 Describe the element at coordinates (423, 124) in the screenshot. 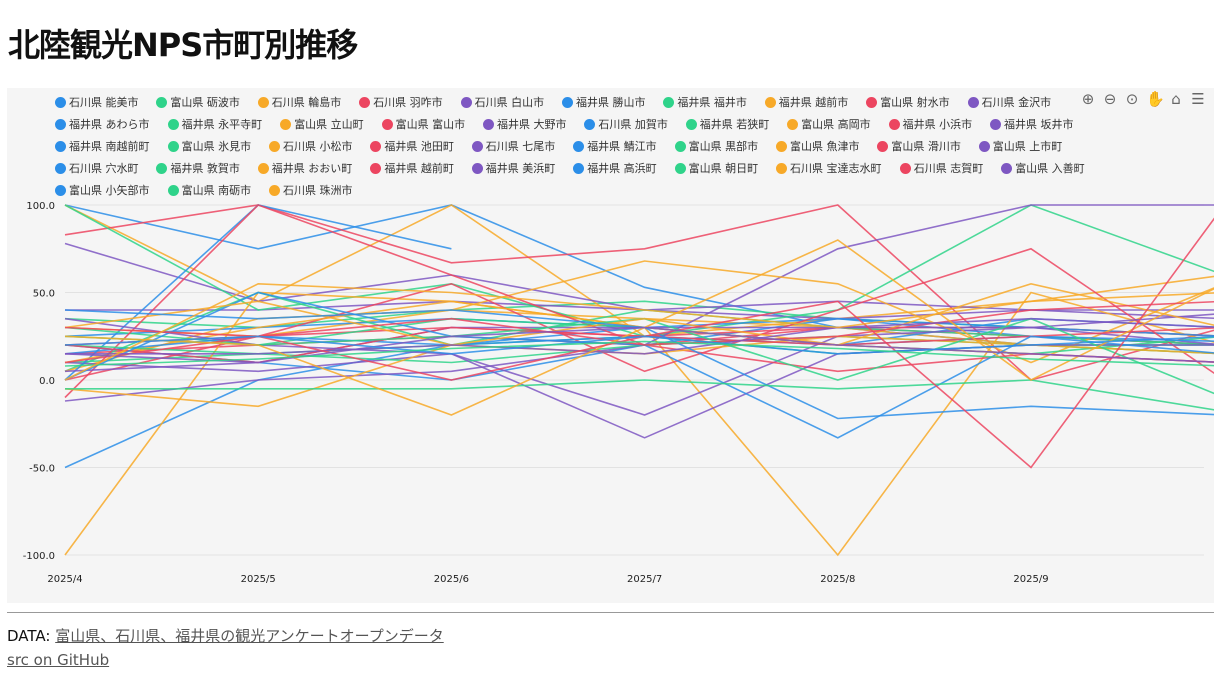

I see `legend-item: 富山県 富山市` at that location.